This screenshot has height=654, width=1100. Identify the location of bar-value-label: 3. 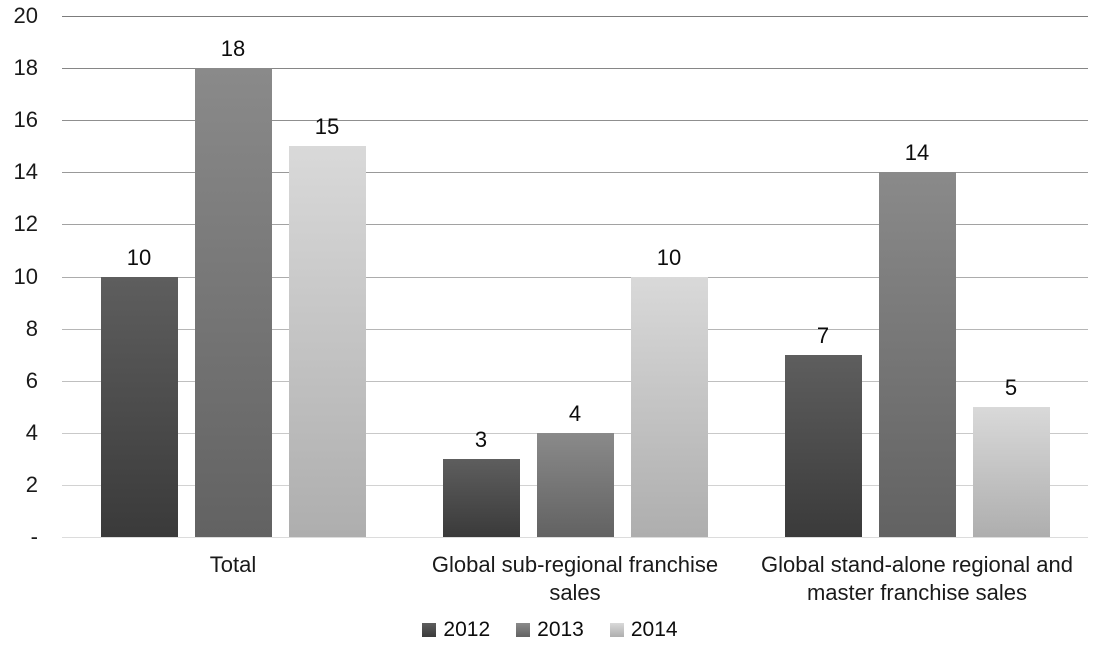
(481, 439).